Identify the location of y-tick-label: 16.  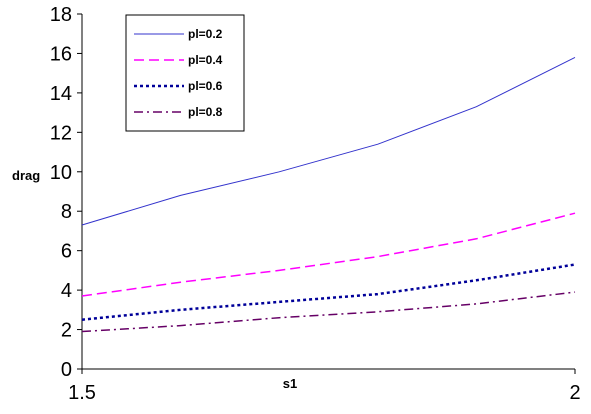
(61, 54).